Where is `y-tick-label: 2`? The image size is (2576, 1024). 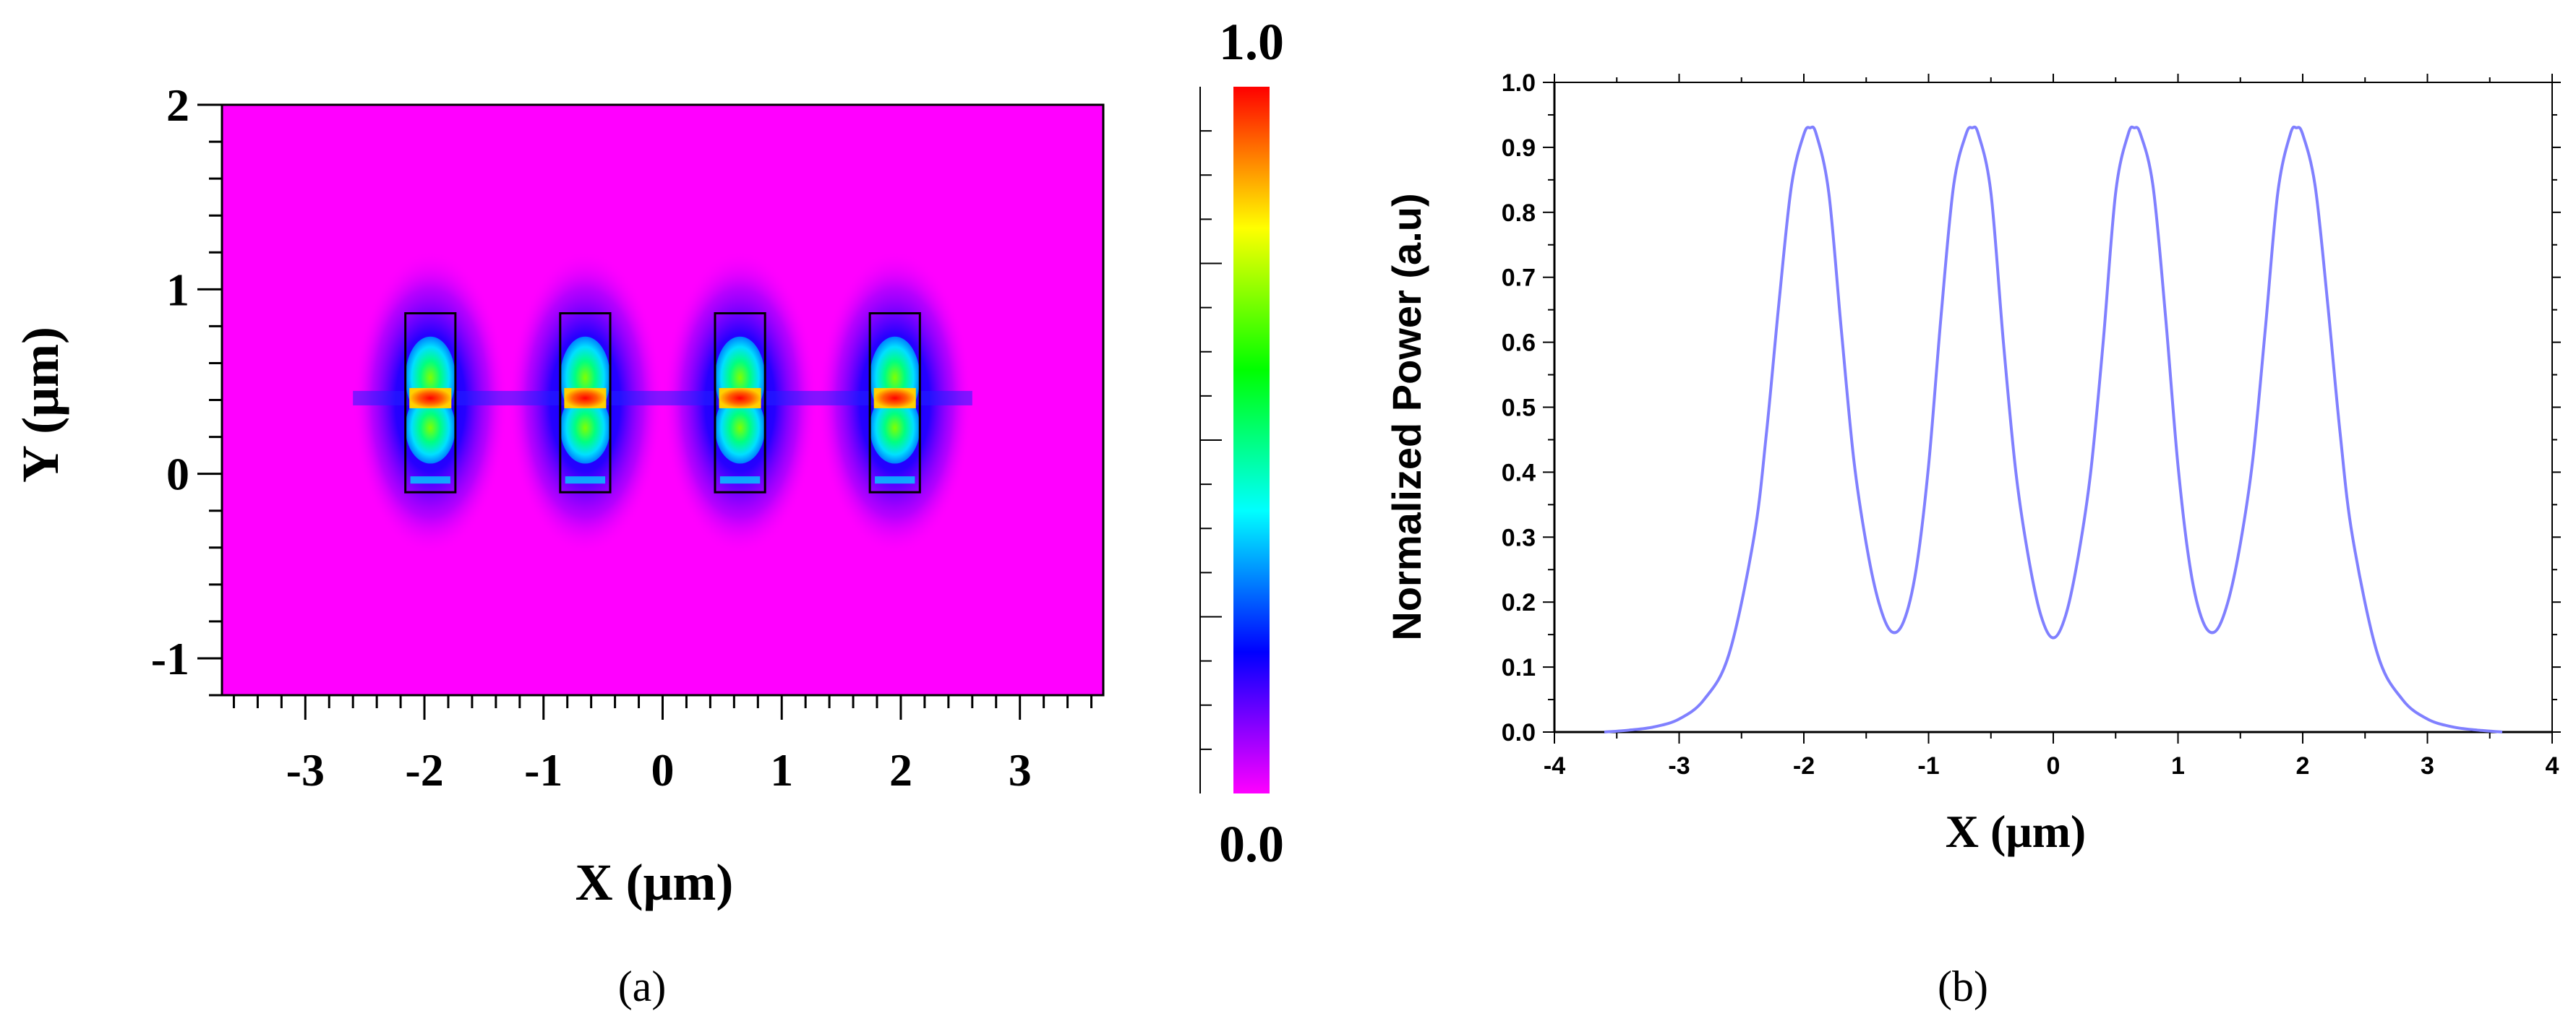 y-tick-label: 2 is located at coordinates (177, 105).